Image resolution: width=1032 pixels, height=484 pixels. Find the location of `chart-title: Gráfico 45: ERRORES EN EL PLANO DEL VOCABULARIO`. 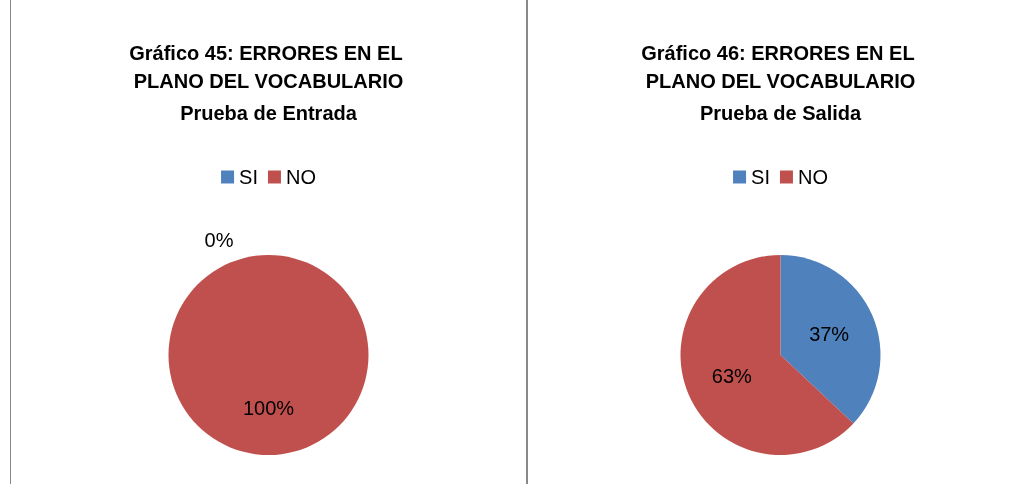

chart-title: Gráfico 45: ERRORES EN EL PLANO DEL VOCABULARIO is located at coordinates (268, 67).